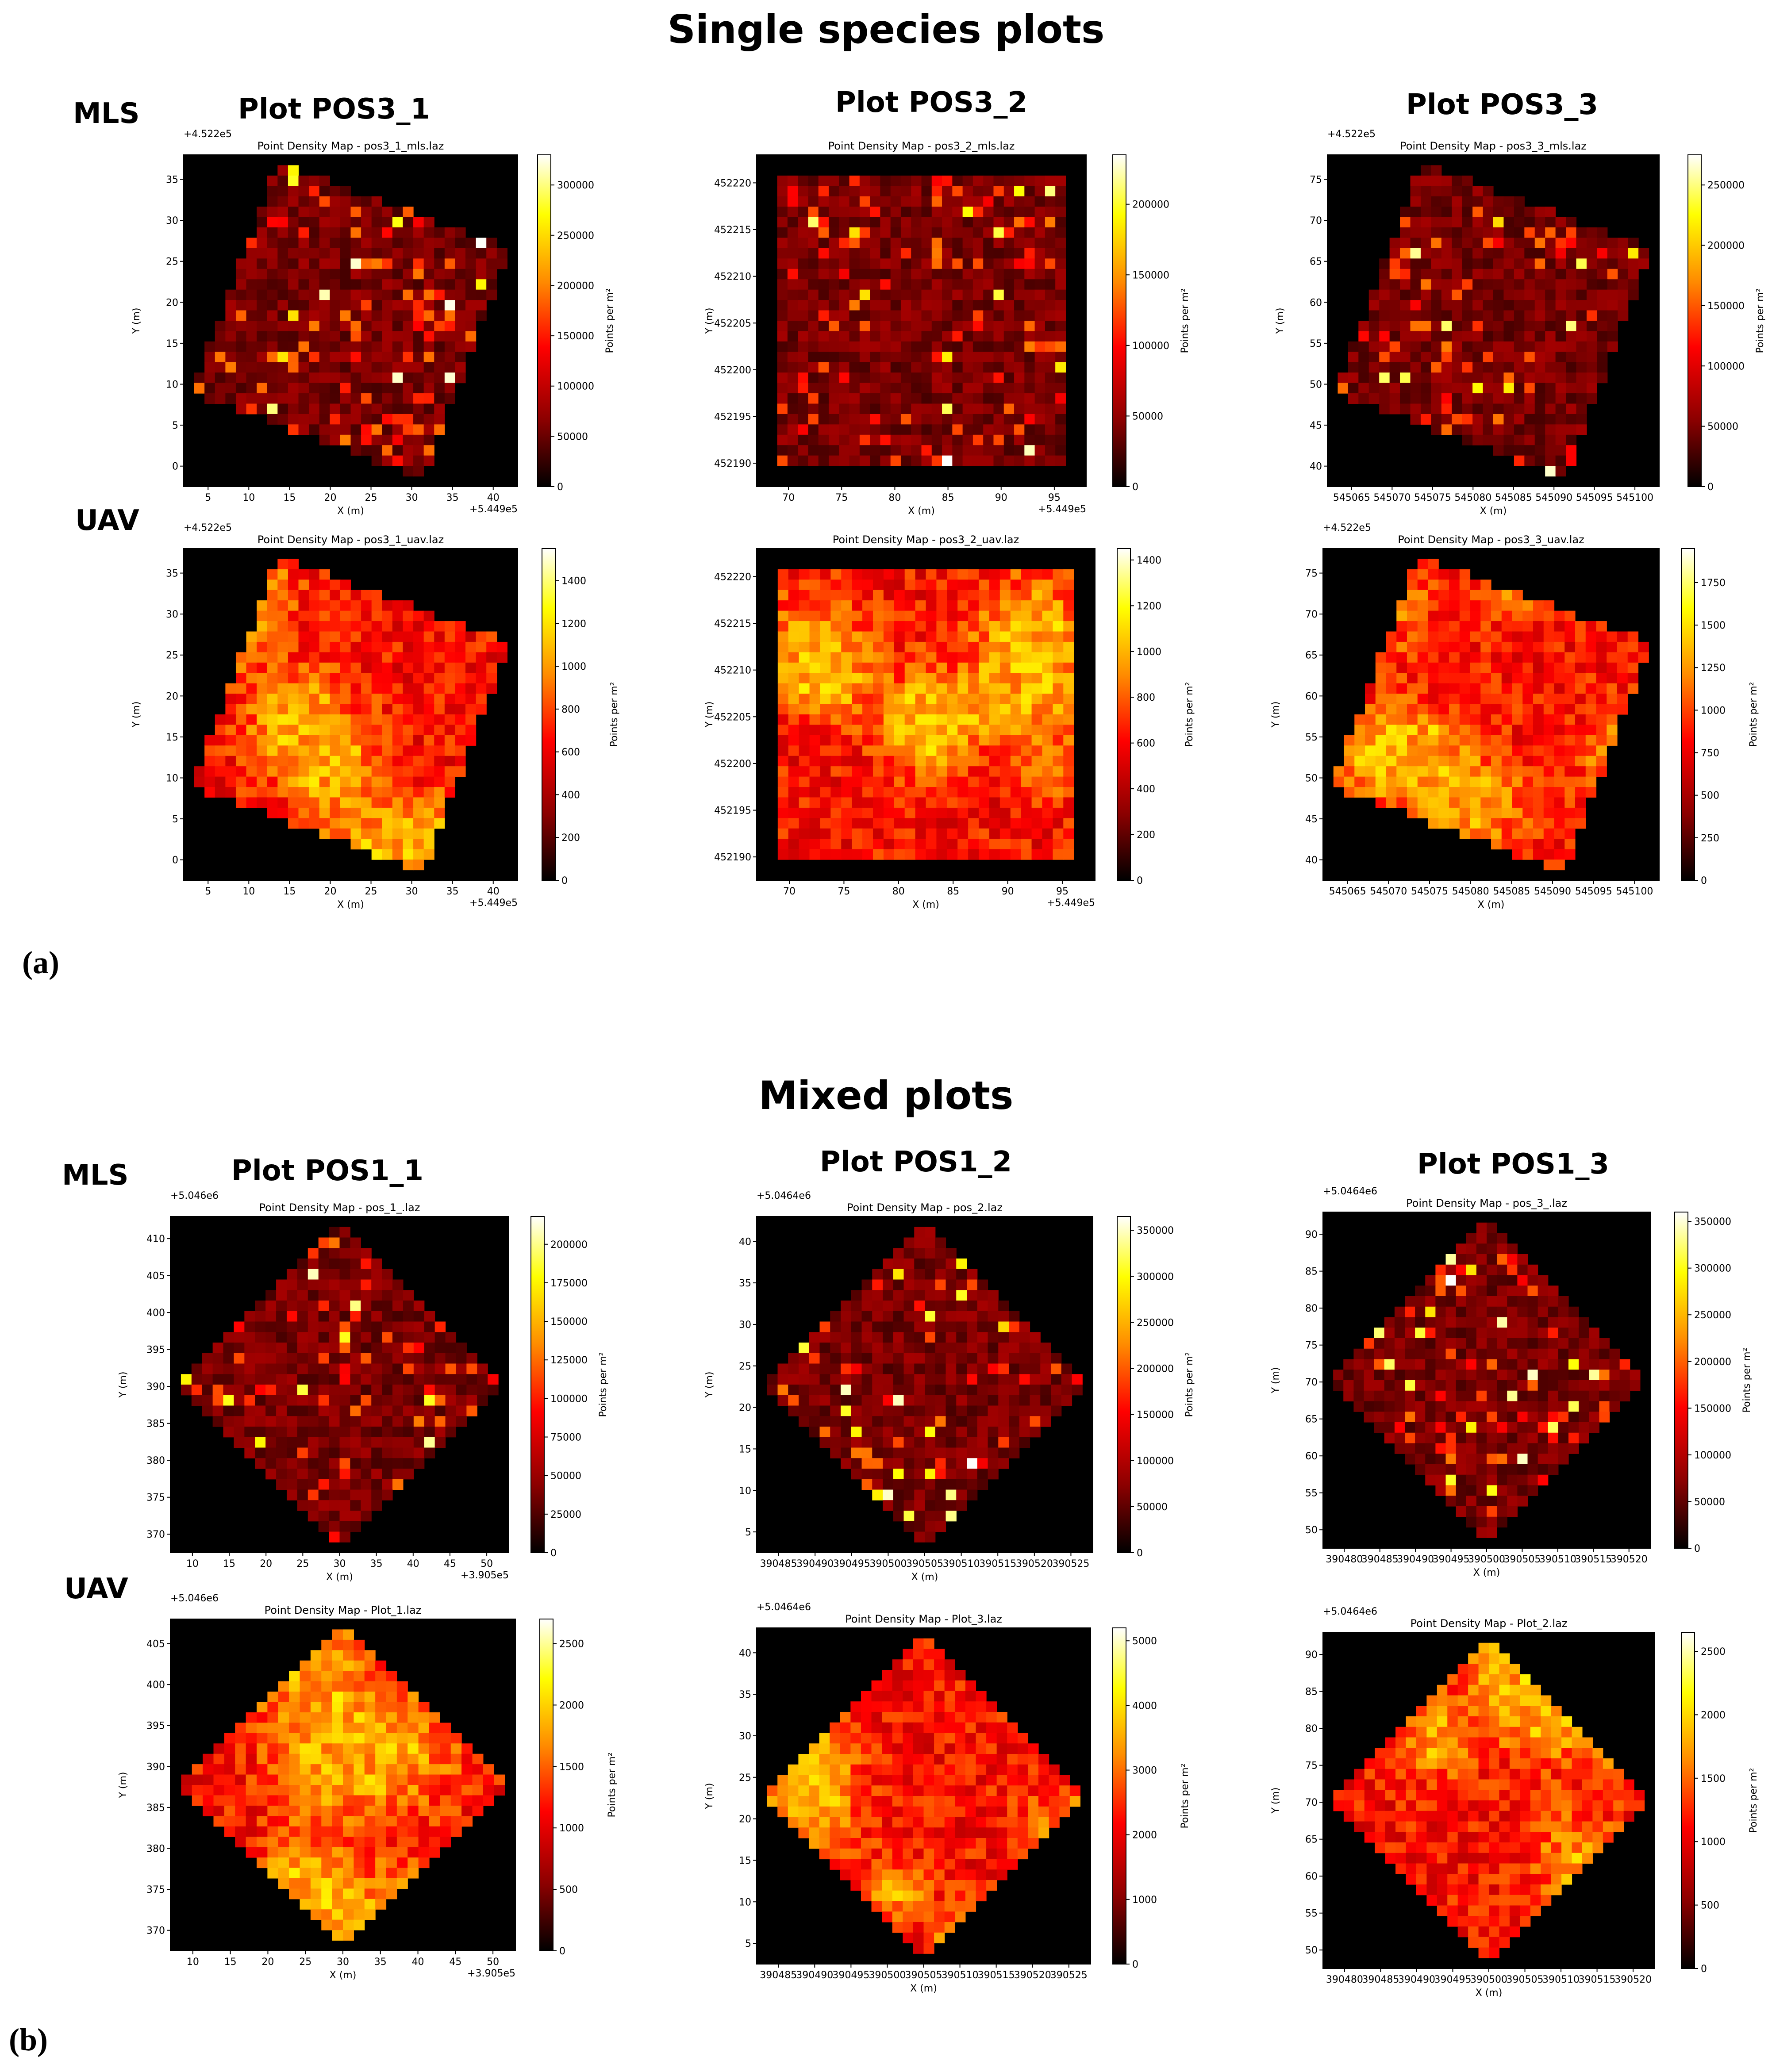 This screenshot has height=2072, width=1772. I want to click on x-tick-label: 90, so click(1008, 891).